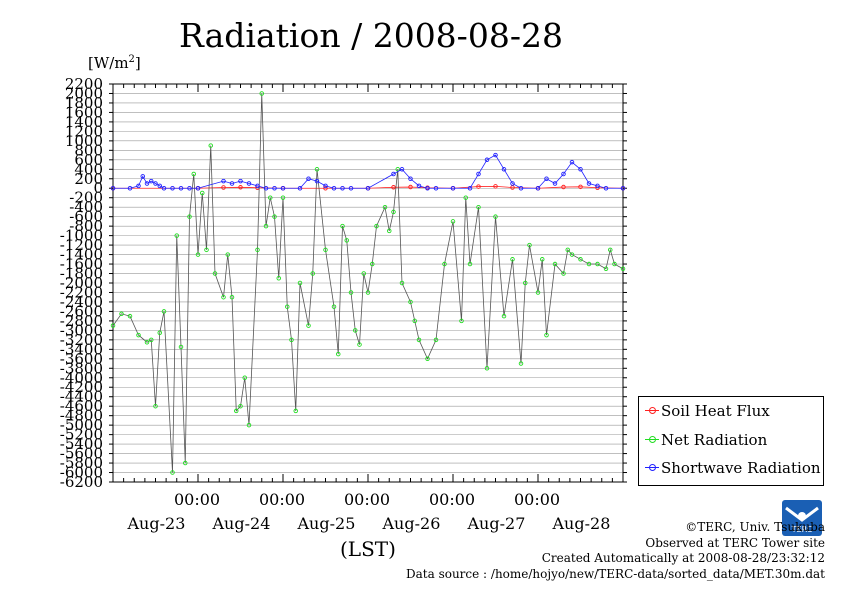 The height and width of the screenshot is (595, 842). Describe the element at coordinates (81, 349) in the screenshot. I see `y-tick-label: -3400` at that location.